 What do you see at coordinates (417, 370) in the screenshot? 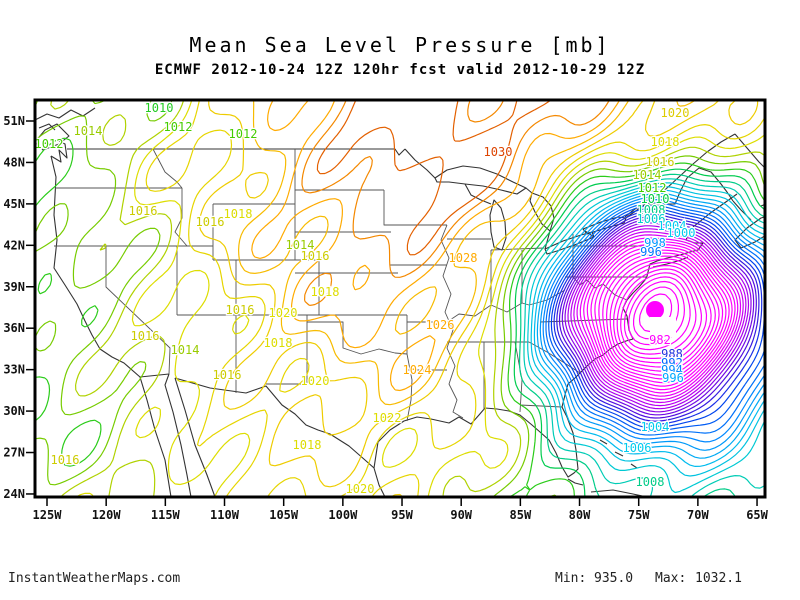
I see `contour-label-1024: 1024` at bounding box center [417, 370].